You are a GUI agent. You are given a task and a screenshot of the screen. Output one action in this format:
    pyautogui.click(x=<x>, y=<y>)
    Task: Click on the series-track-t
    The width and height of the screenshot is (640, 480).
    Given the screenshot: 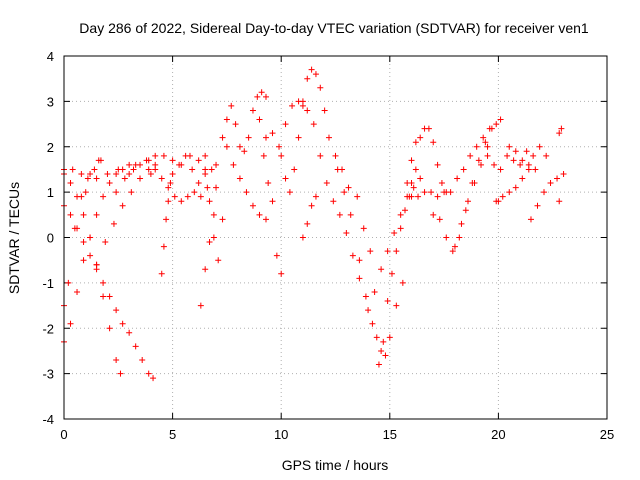 What is the action you would take?
    pyautogui.click(x=333, y=194)
    